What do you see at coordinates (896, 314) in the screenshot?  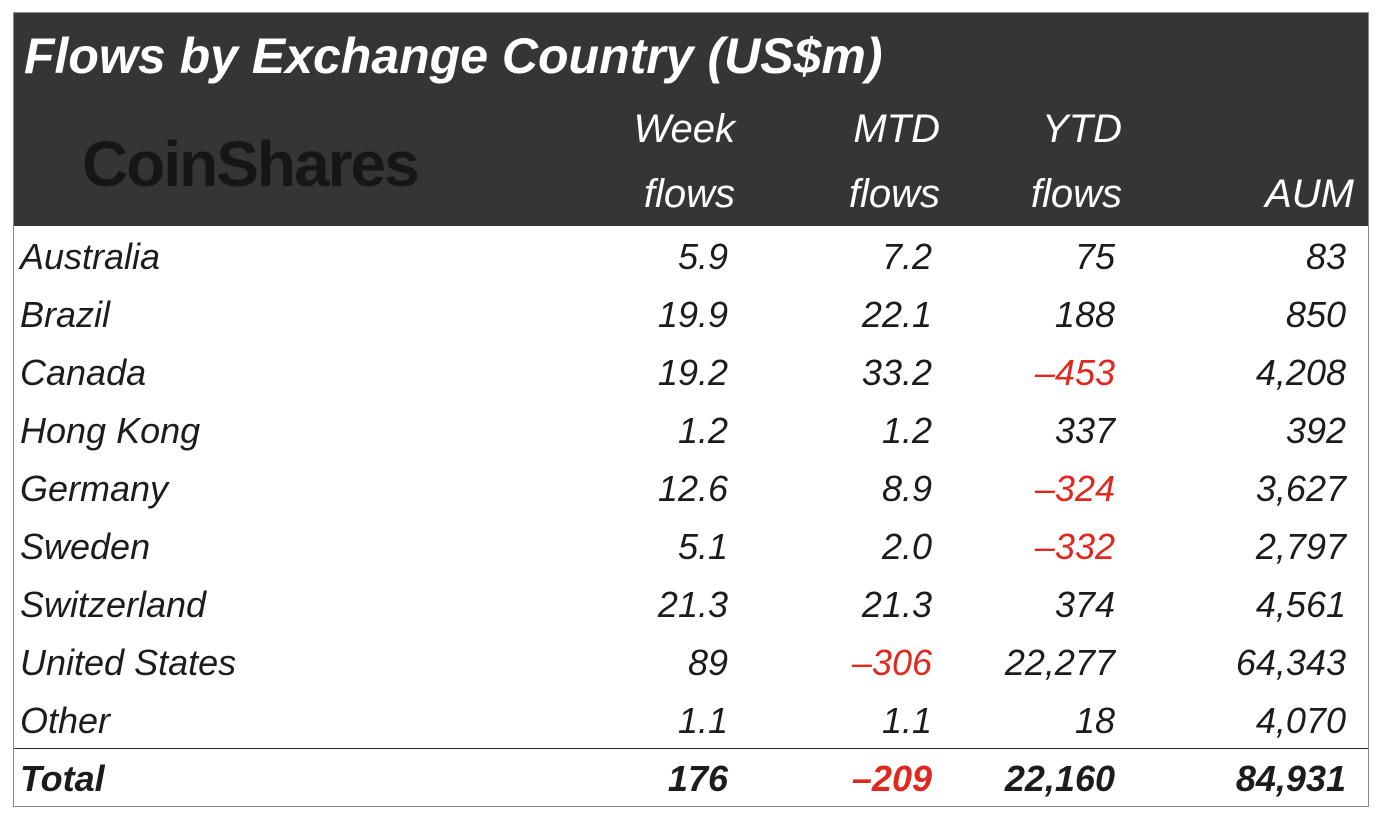 I see `mtd-value: 22.1` at bounding box center [896, 314].